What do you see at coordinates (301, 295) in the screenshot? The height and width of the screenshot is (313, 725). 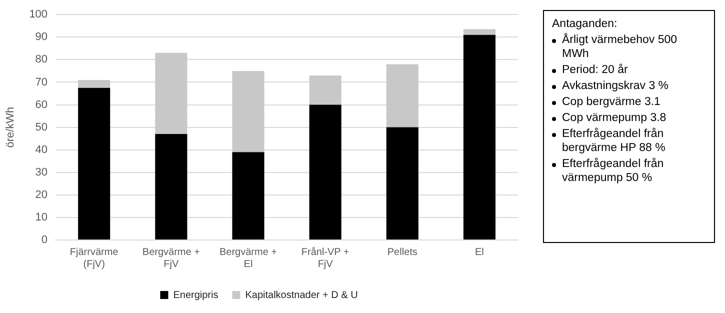 I see `legend-label: Kapitalkostnader + D & U` at bounding box center [301, 295].